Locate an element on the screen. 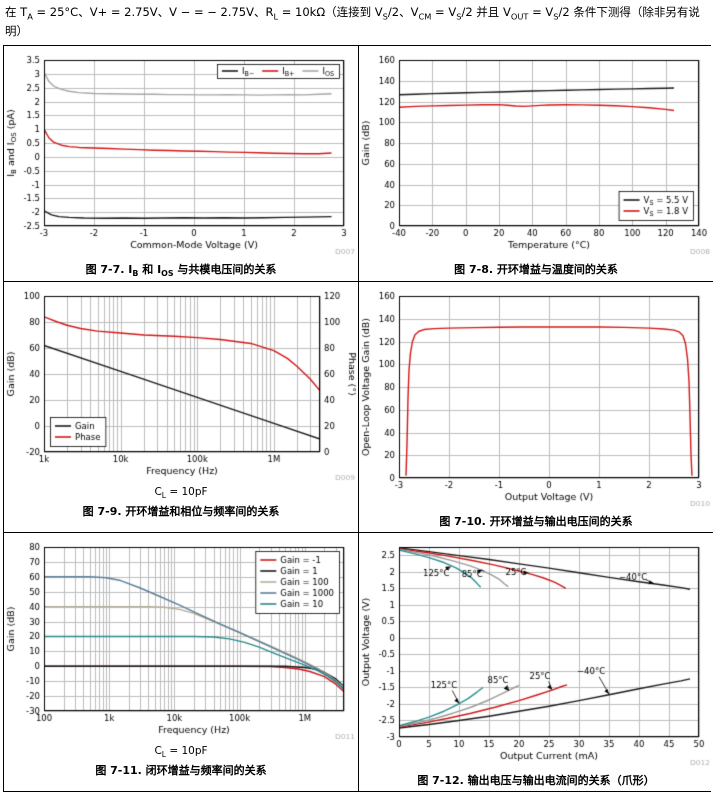  chart-7-10-canvas is located at coordinates (536, 399).